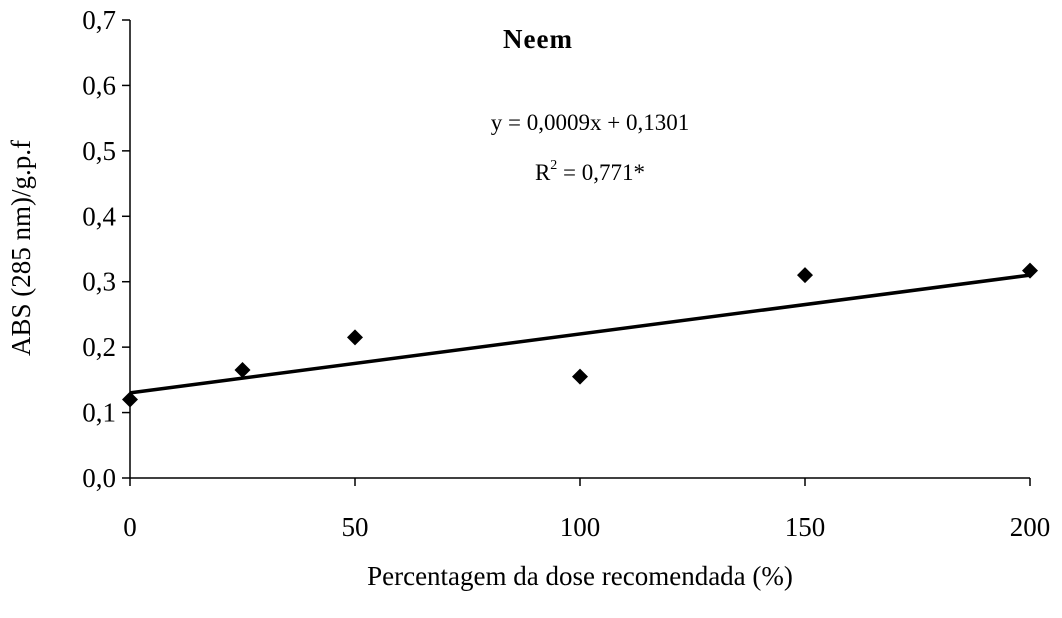 Image resolution: width=1062 pixels, height=618 pixels. I want to click on y-axis-title: ABS (285 nm)/g.p.f, so click(21, 248).